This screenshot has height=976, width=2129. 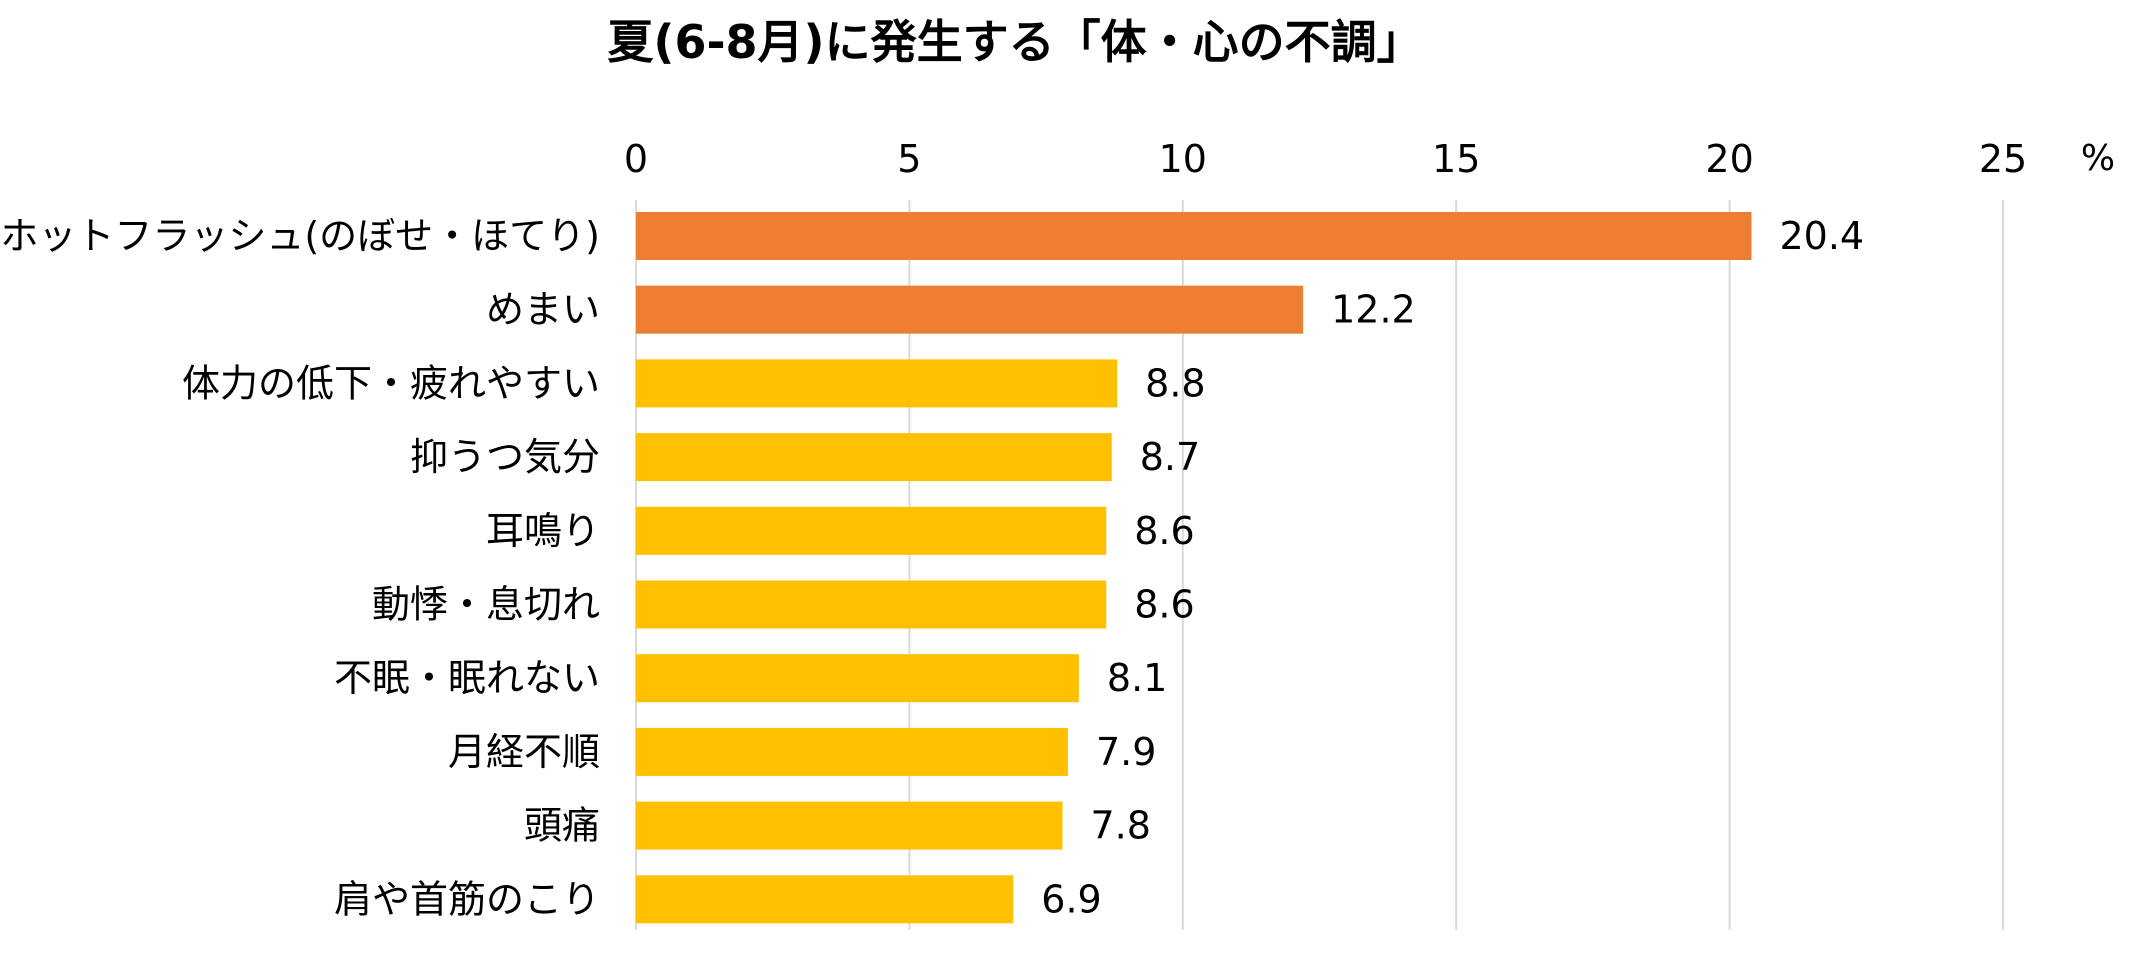 I want to click on value-label: 6.9, so click(x=1071, y=899).